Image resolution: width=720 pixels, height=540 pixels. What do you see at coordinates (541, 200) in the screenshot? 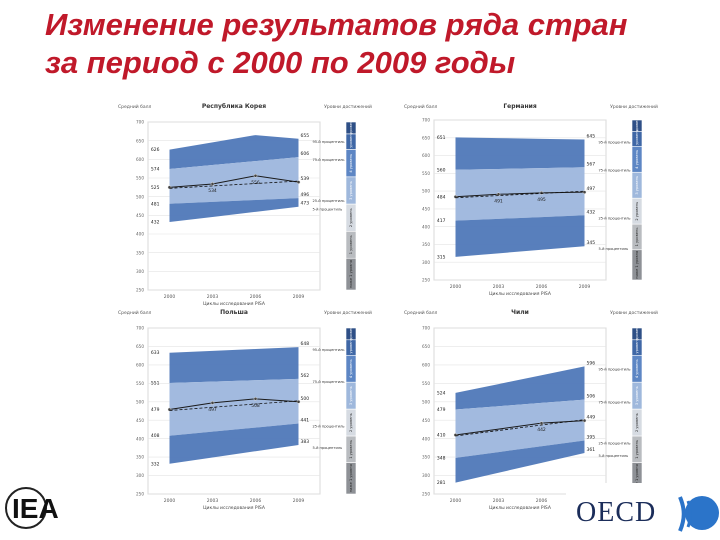
I see `data-label-mean: 495` at bounding box center [541, 200].